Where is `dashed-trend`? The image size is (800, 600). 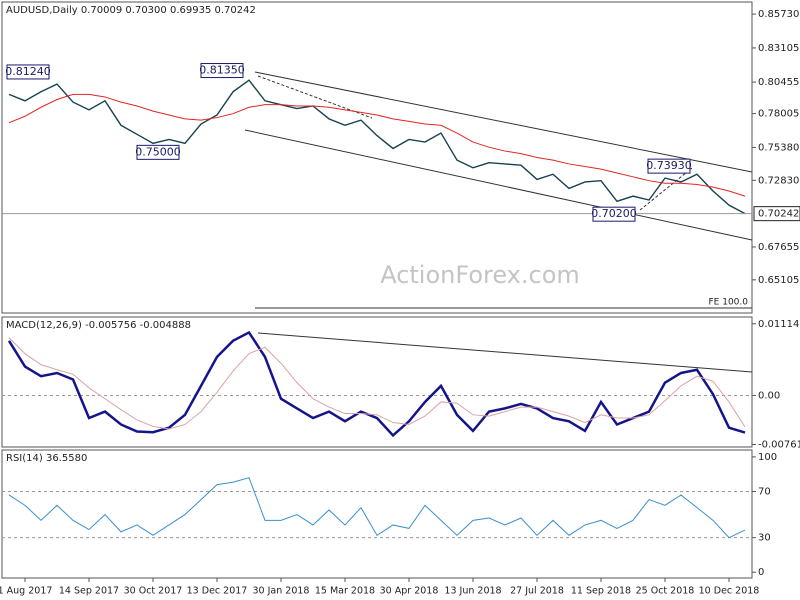 dashed-trend is located at coordinates (666, 189).